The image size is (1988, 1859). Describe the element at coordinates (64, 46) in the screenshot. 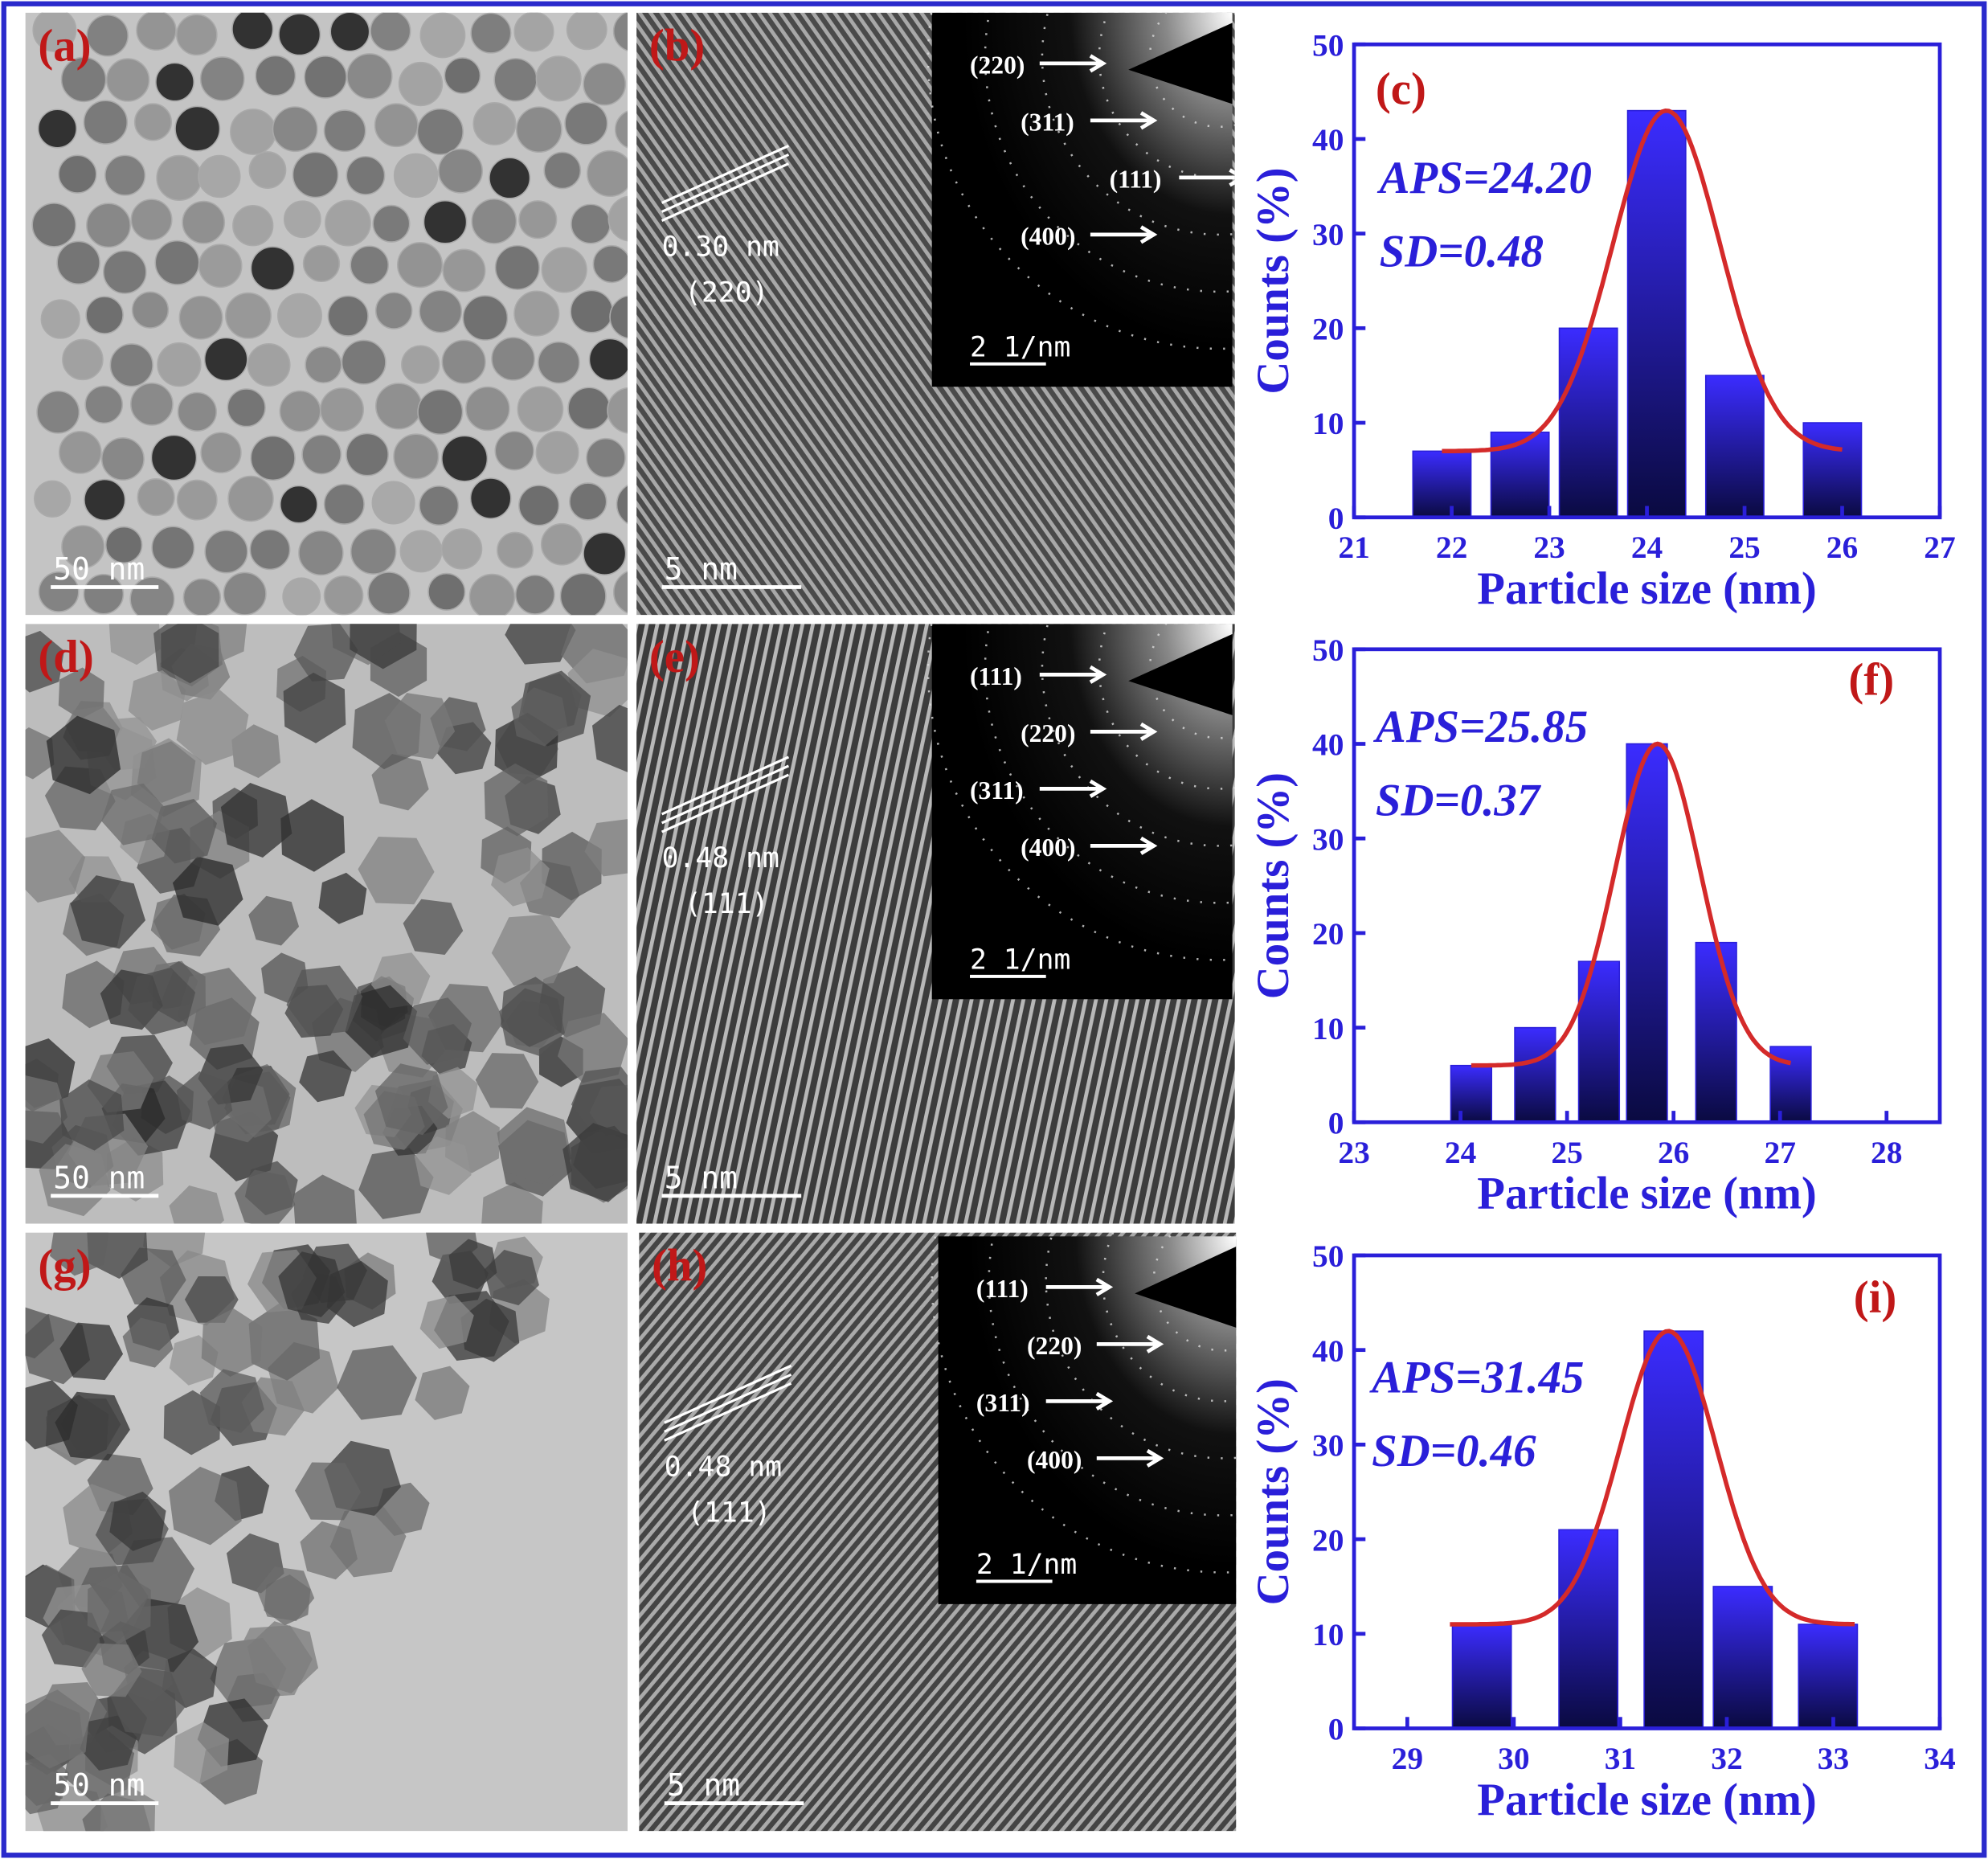

I see `panel-label: (a)` at that location.